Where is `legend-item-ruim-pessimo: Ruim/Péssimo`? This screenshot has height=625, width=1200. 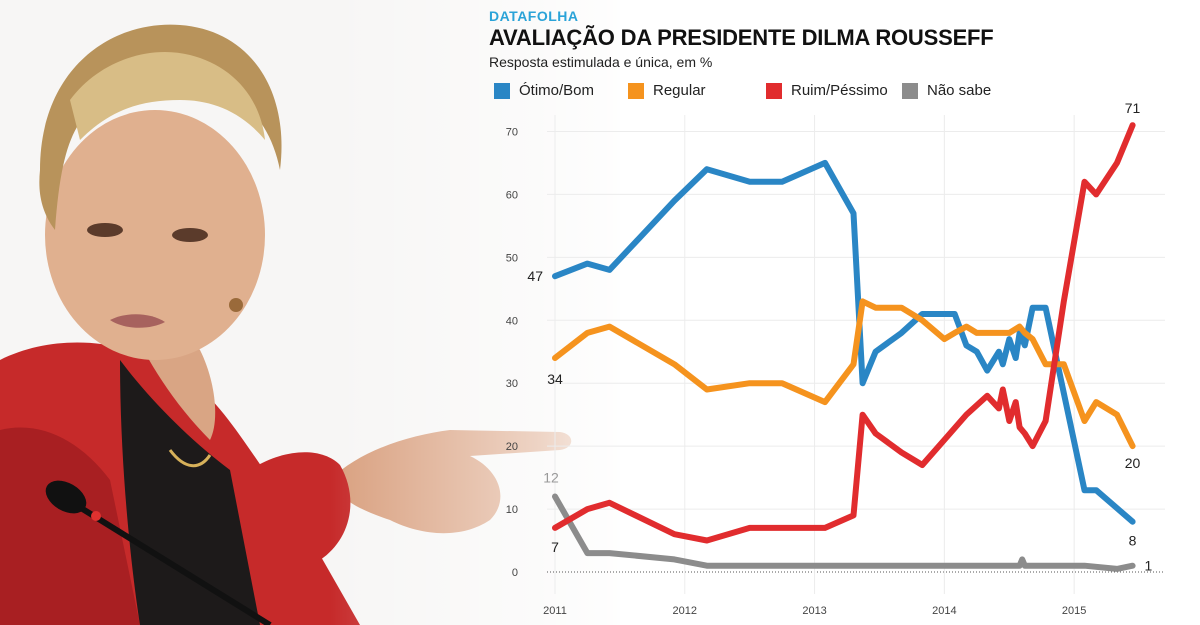
legend-item-ruim-pessimo: Ruim/Péssimo is located at coordinates (827, 90).